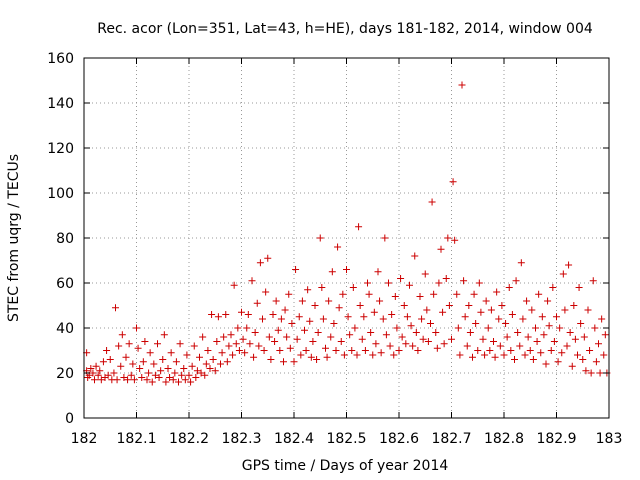 This screenshot has height=480, width=640. Describe the element at coordinates (241, 439) in the screenshot. I see `x-tick-label: 182.3` at that location.